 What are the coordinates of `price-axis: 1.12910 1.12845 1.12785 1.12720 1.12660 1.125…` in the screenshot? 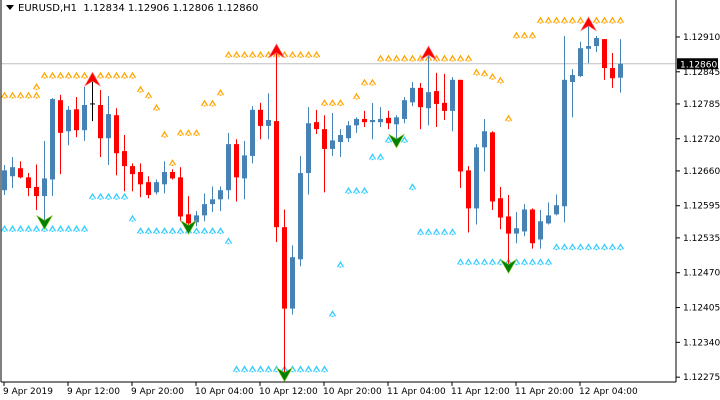 It's located at (698, 208).